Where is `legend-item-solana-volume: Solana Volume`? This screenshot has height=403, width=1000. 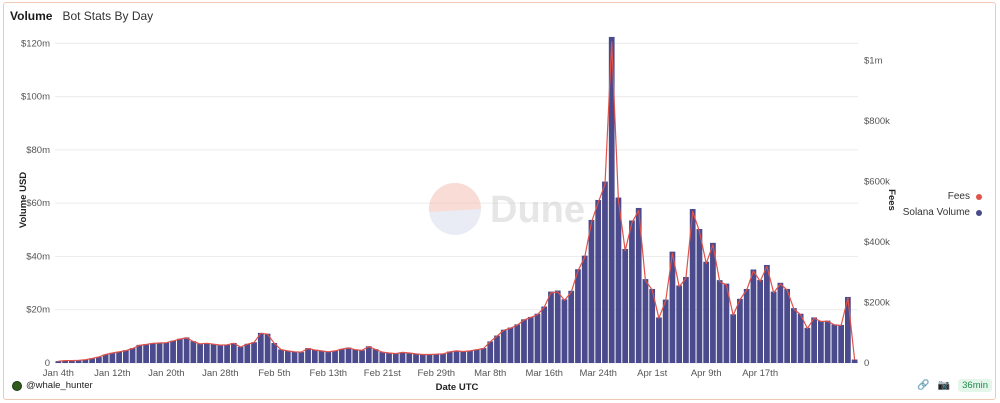 legend-item-solana-volume: Solana Volume is located at coordinates (942, 213).